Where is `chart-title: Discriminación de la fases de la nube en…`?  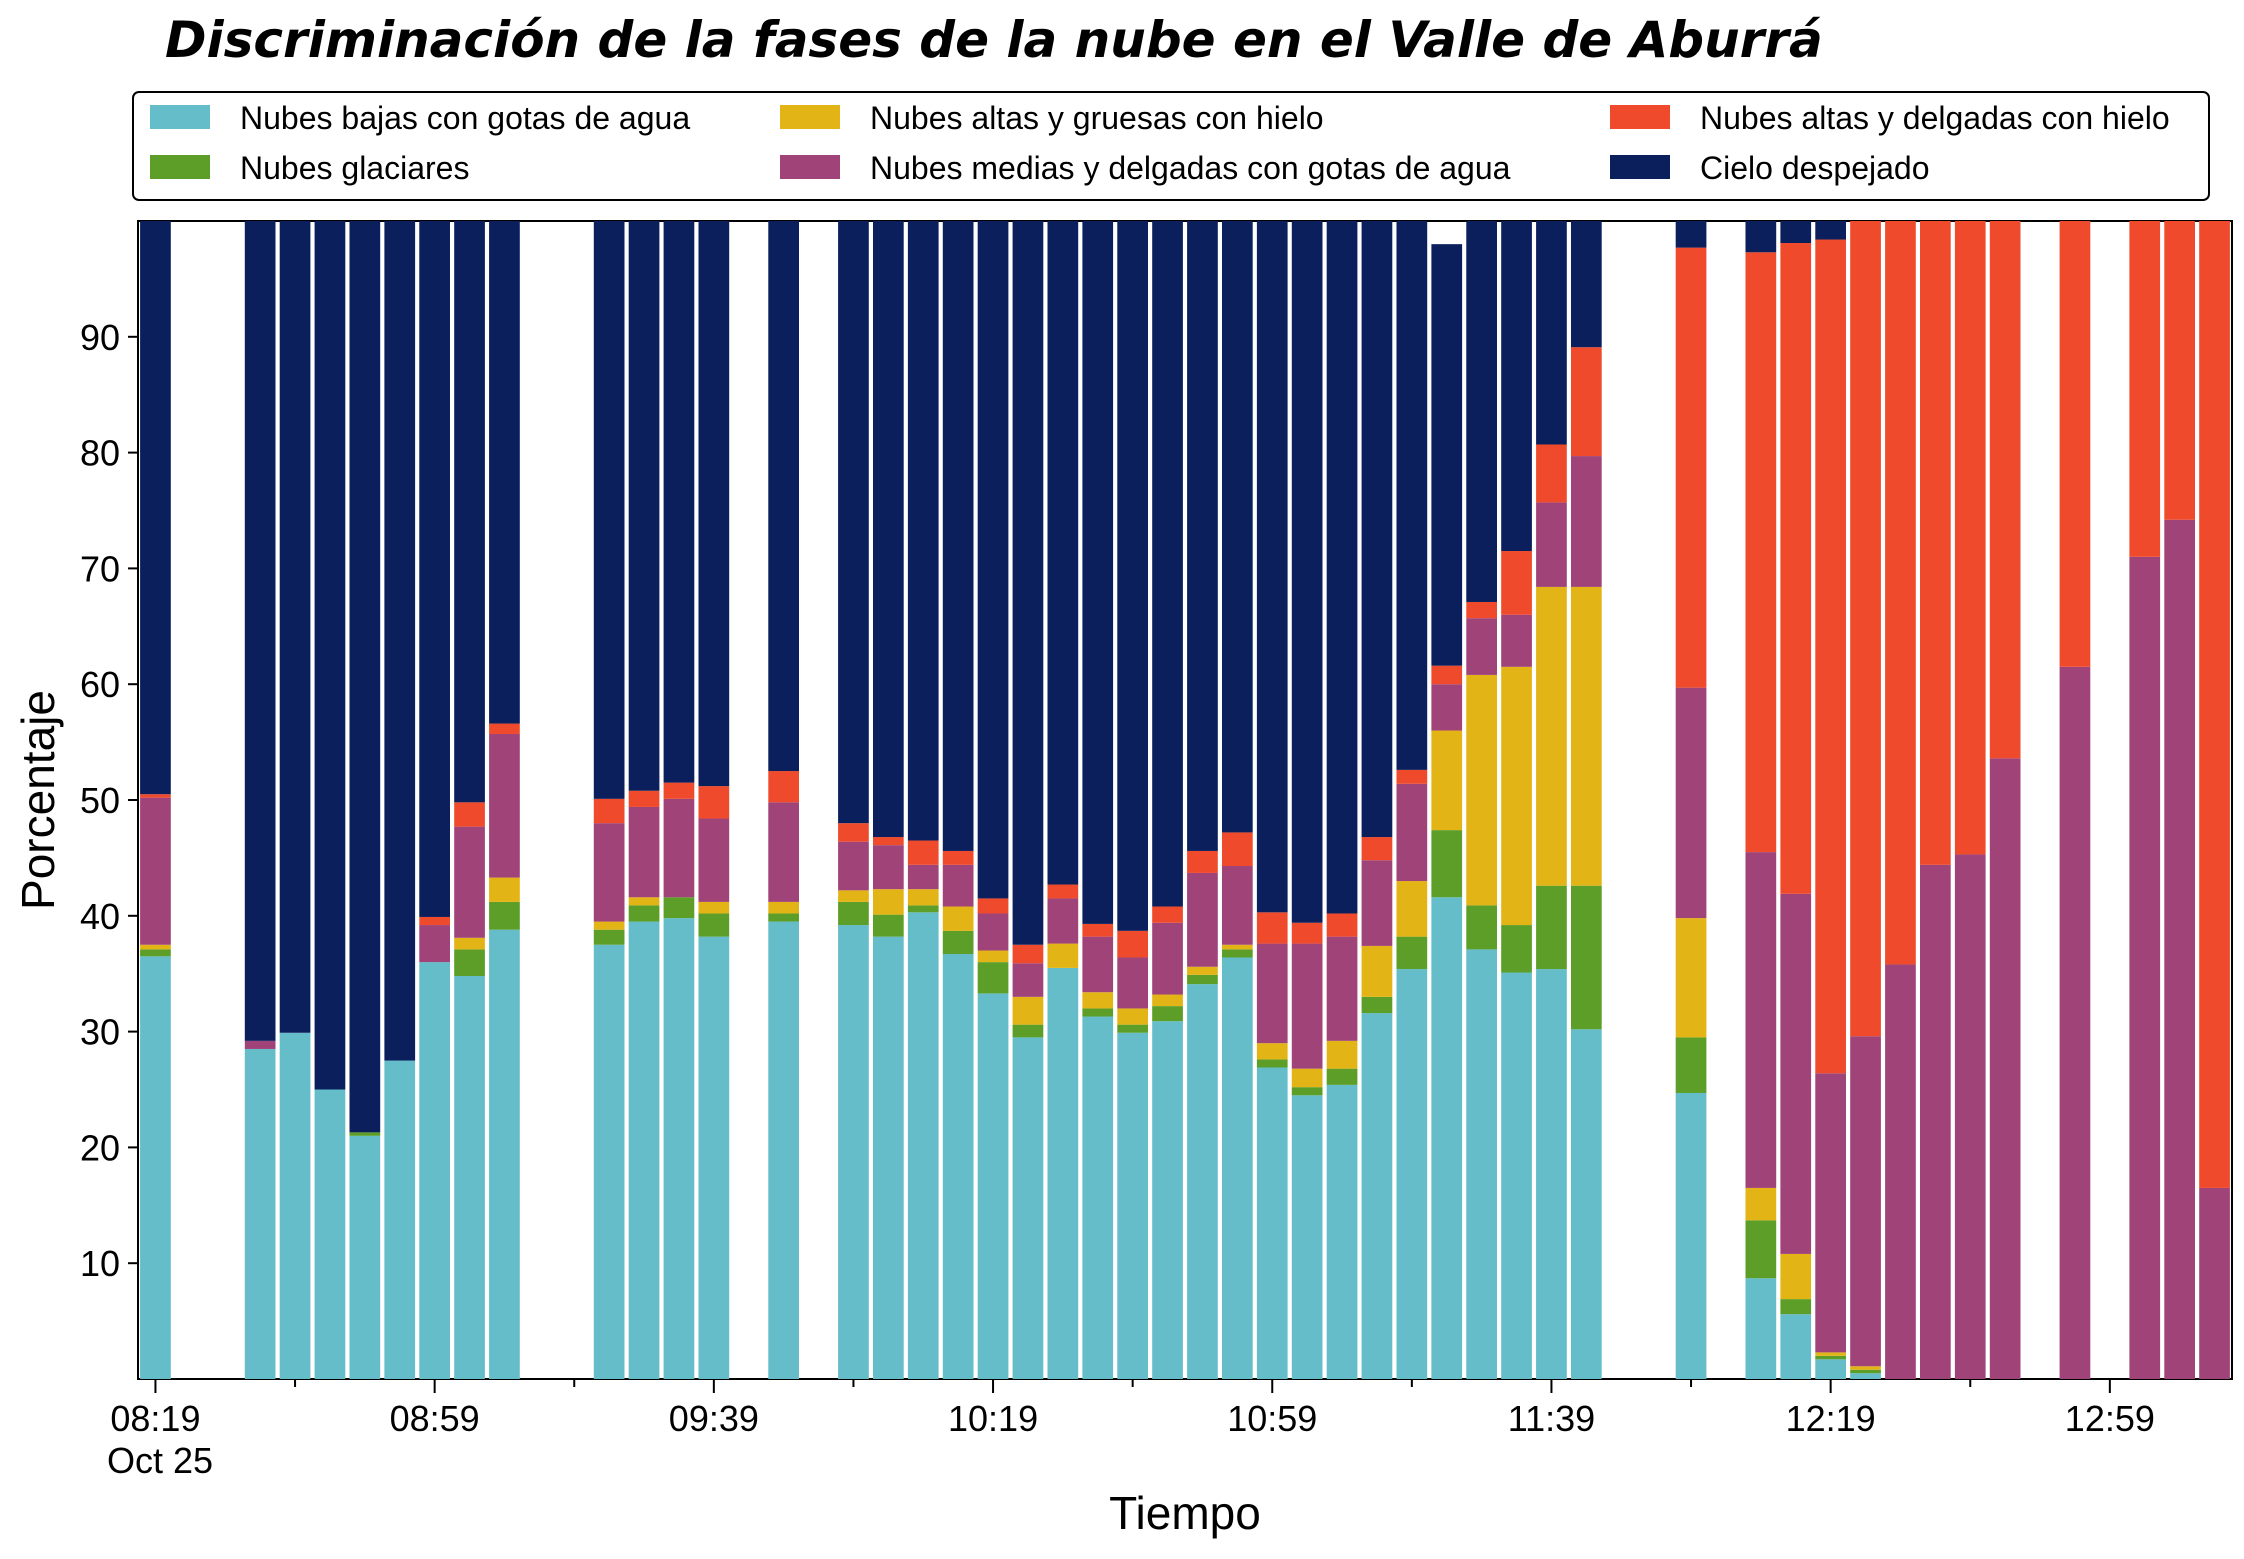 chart-title: Discriminación de la fases de la nube en… is located at coordinates (994, 40).